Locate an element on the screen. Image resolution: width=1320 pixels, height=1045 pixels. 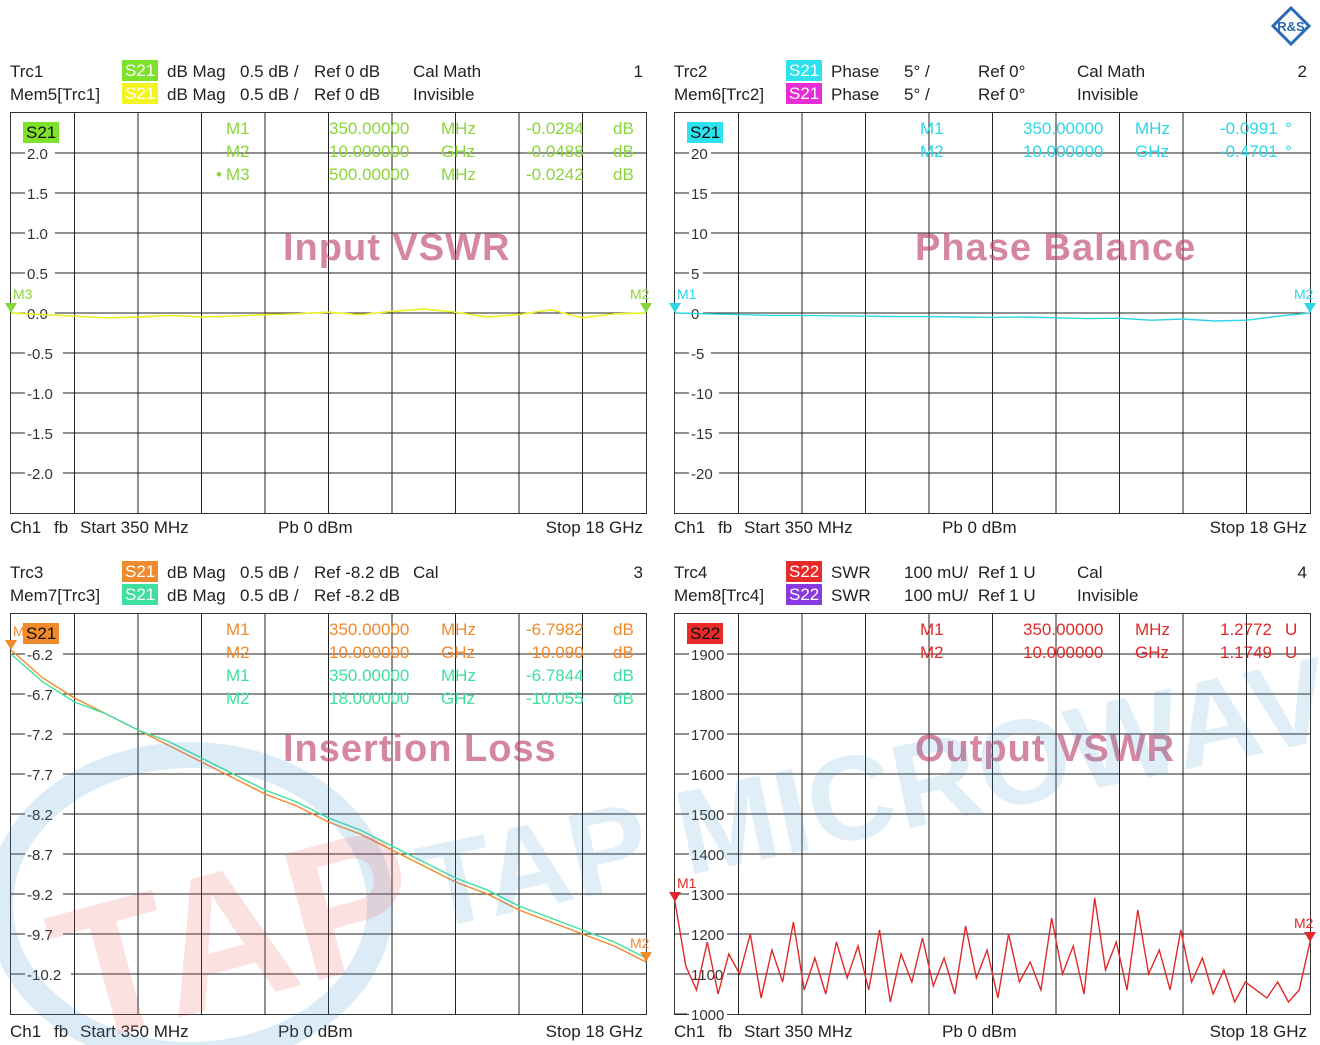
y-tick-label: 2.0 is located at coordinates (37, 154).